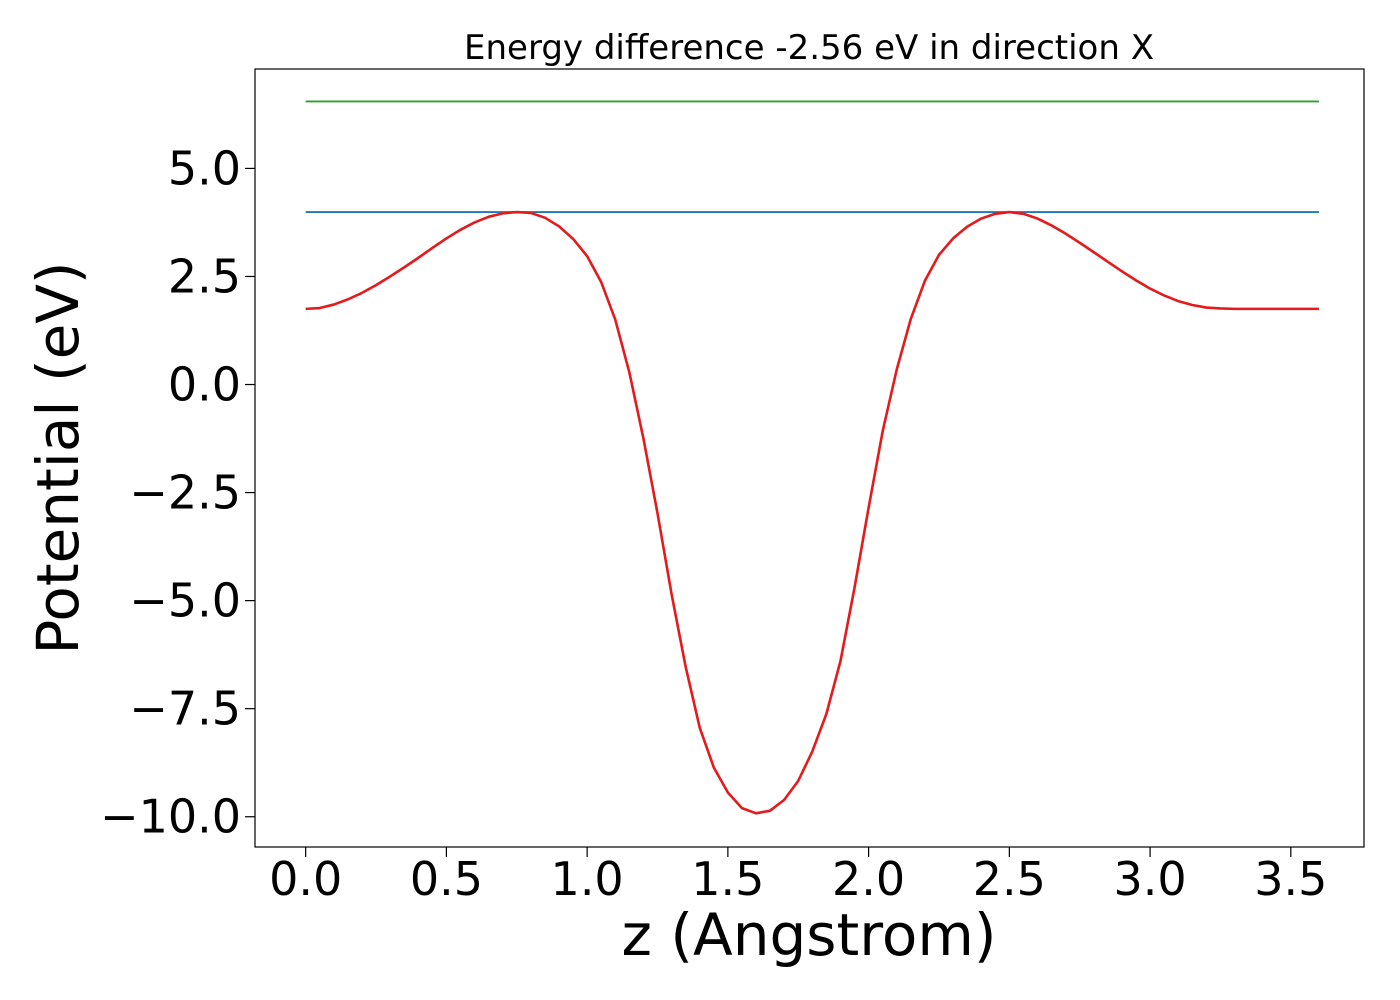  Describe the element at coordinates (204, 276) in the screenshot. I see `y-tick-label: 2.5` at that location.